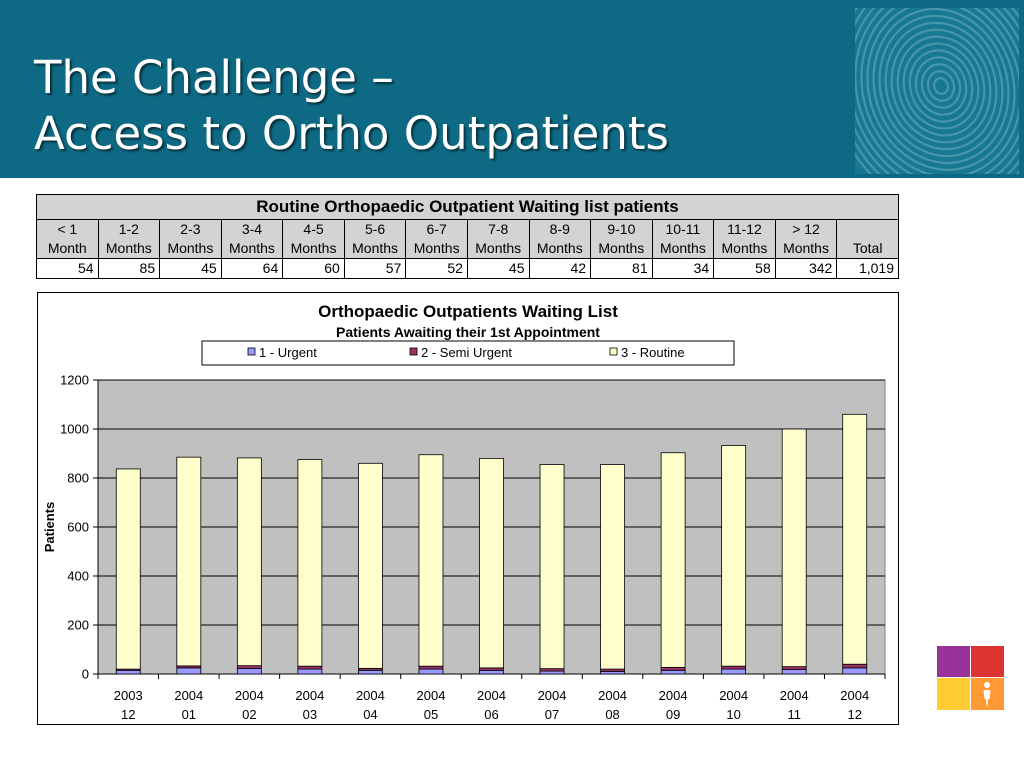 This screenshot has width=1024, height=768. Describe the element at coordinates (987, 698) in the screenshot. I see `person-body` at that location.